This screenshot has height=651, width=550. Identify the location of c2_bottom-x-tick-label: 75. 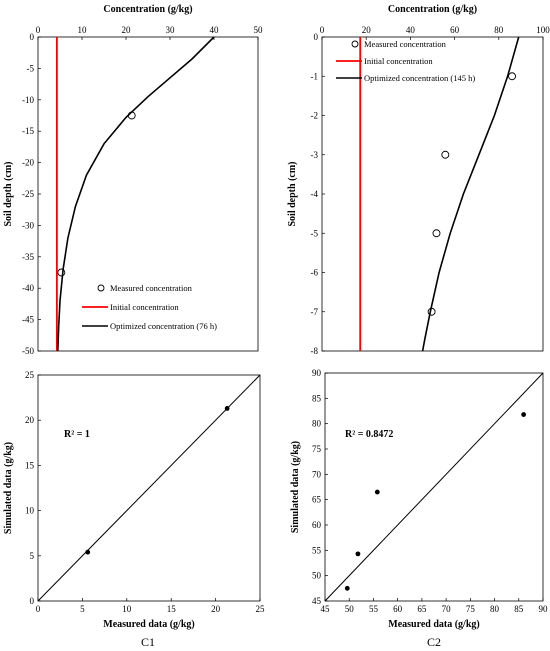
(471, 609).